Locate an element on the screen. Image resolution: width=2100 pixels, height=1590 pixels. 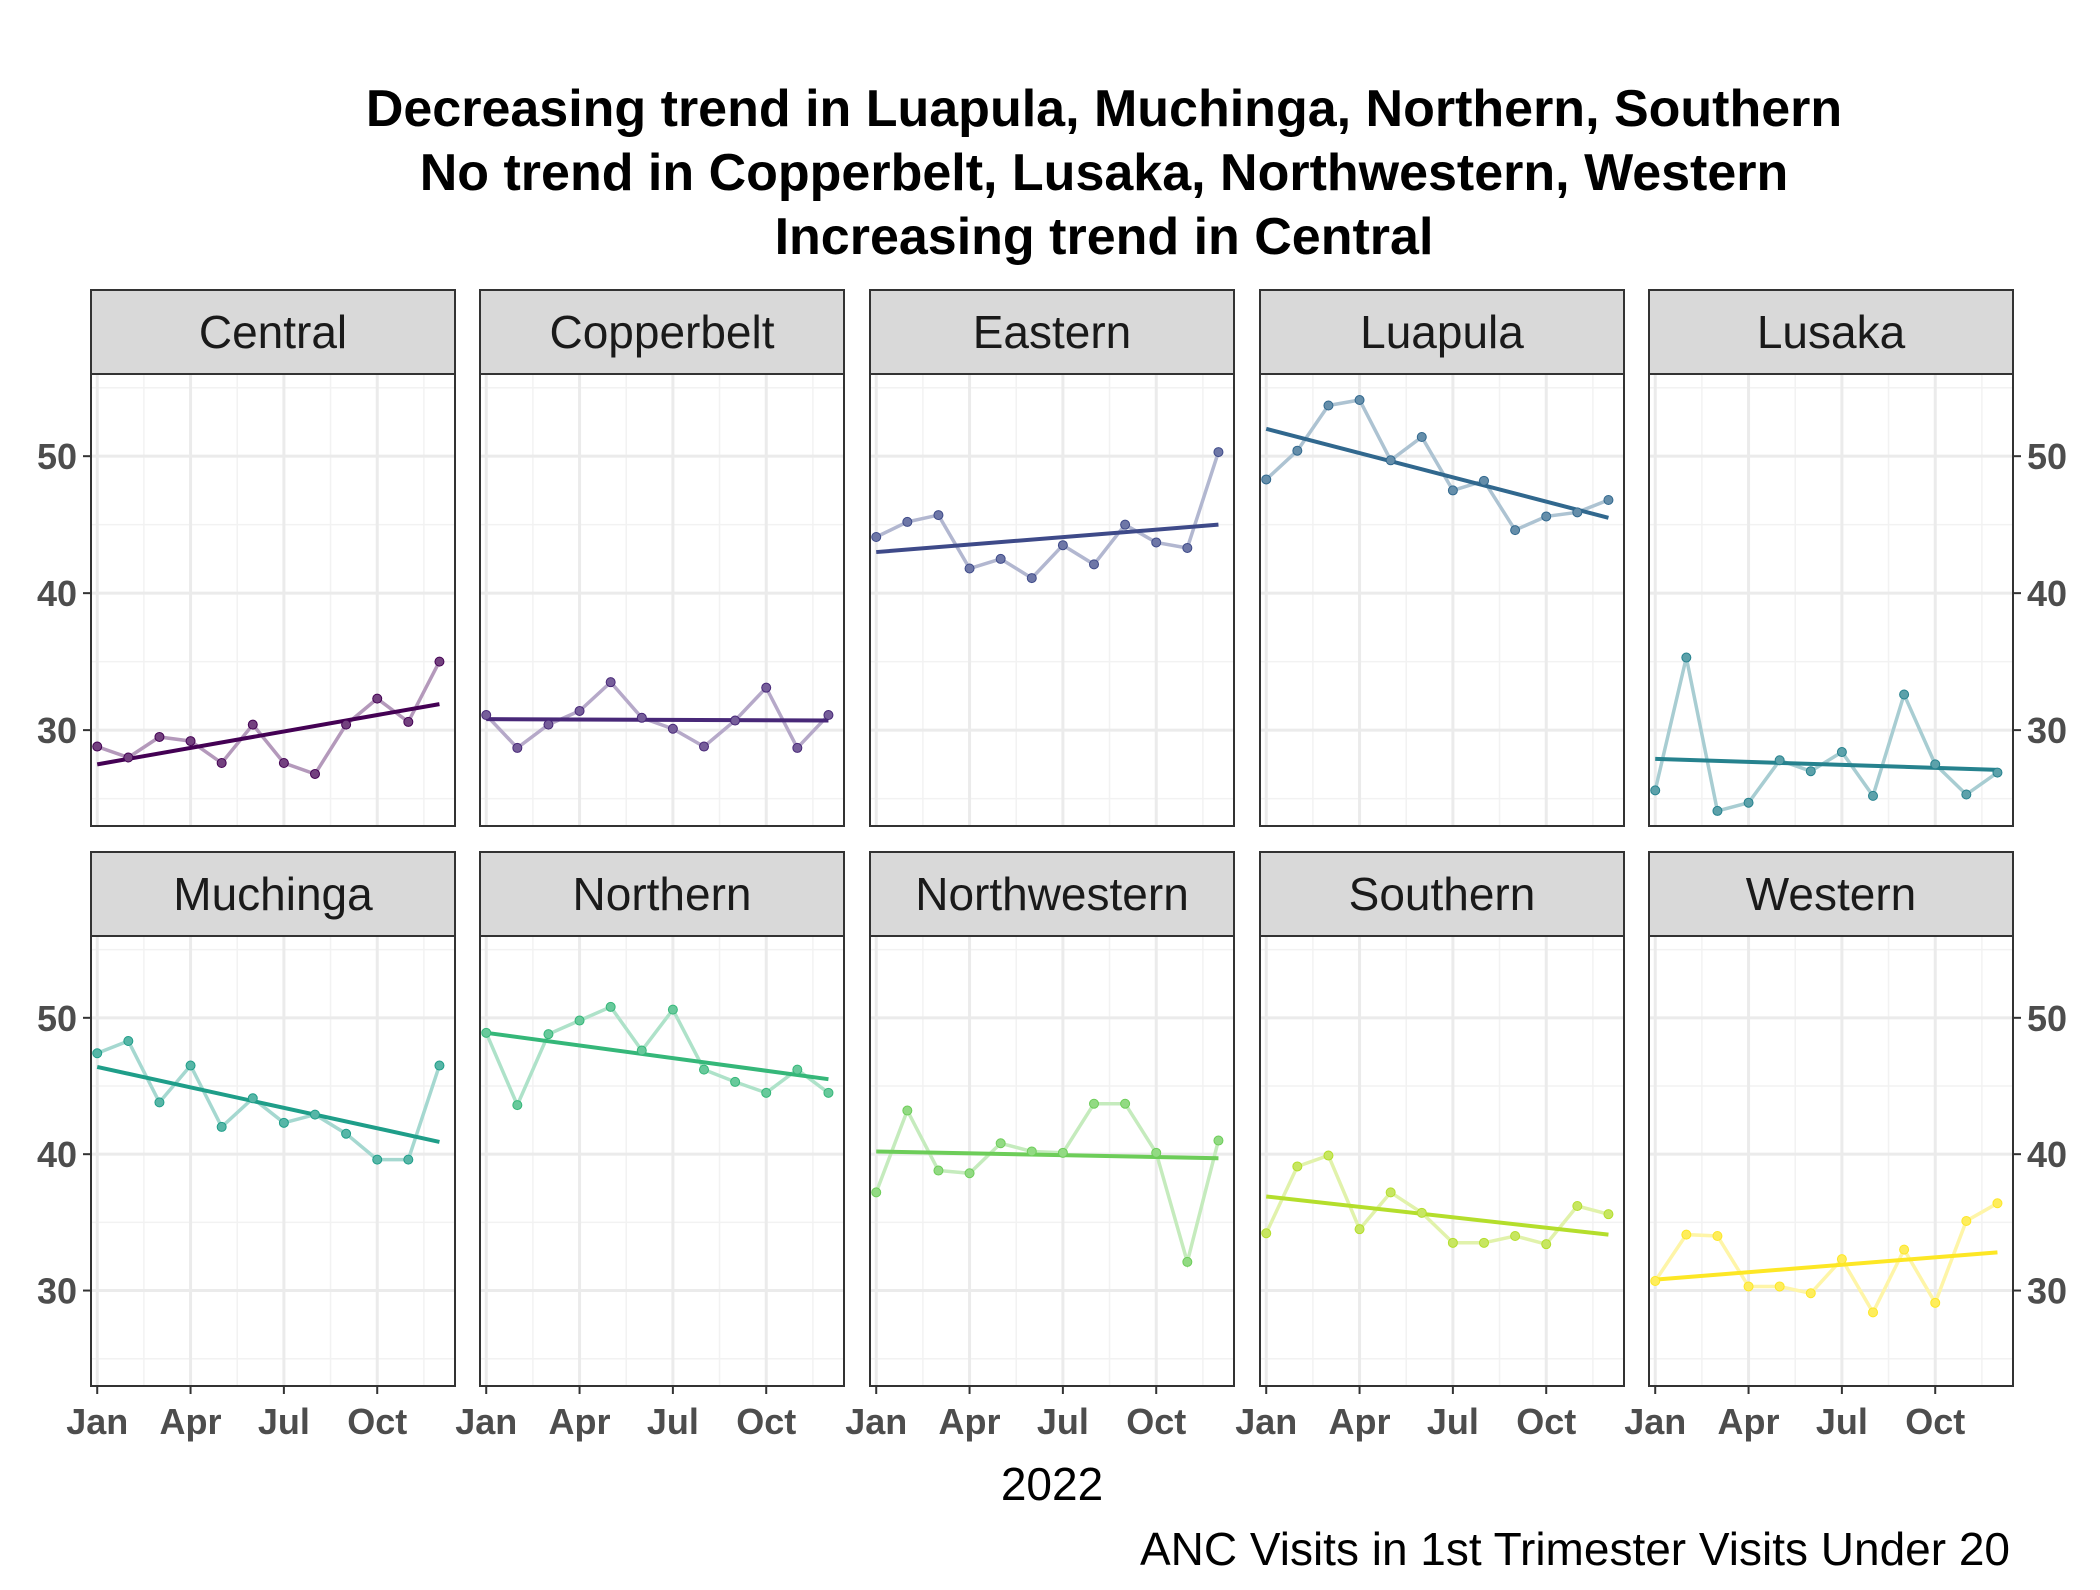
panel-southern: Southern Jan Apr Jul Oct is located at coordinates (1430, 1146).